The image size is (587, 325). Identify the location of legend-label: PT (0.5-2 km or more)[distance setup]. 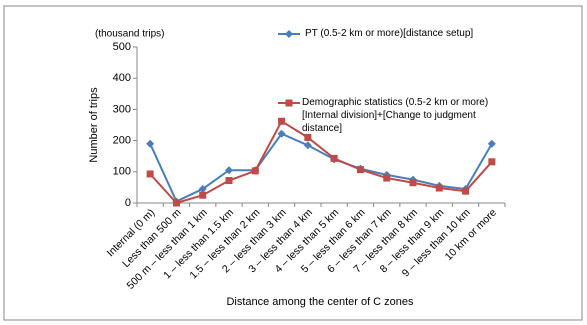
(389, 33).